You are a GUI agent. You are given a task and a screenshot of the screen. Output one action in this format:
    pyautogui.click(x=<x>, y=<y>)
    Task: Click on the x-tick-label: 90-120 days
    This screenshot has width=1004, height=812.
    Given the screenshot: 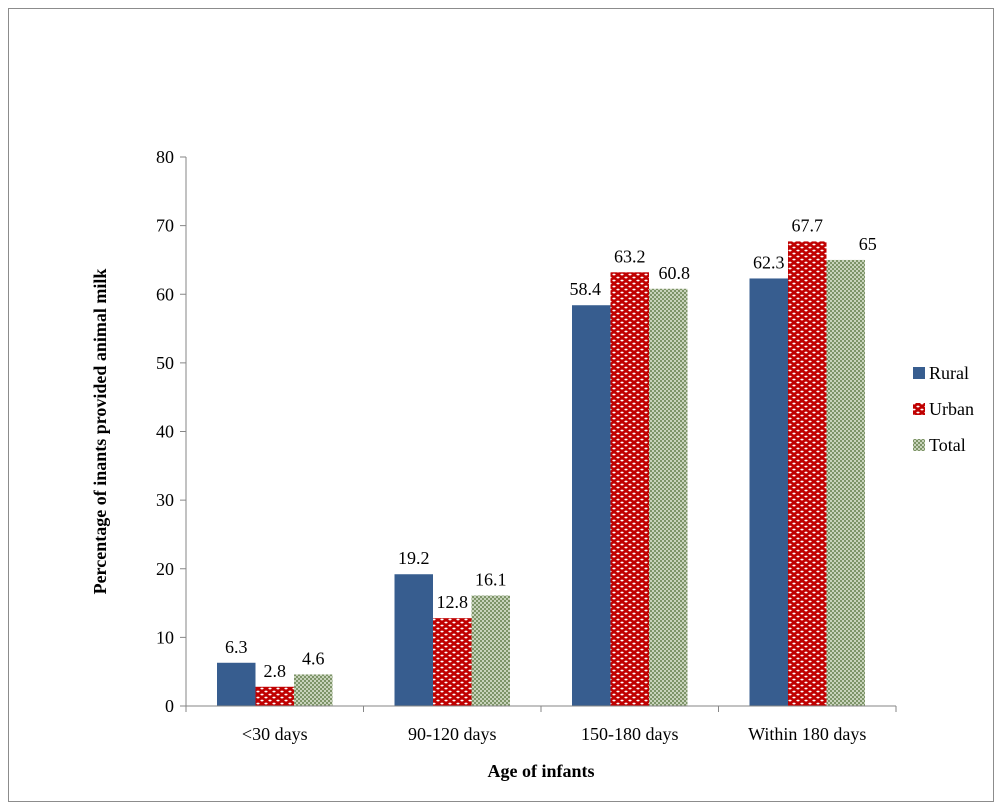 What is the action you would take?
    pyautogui.click(x=452, y=734)
    